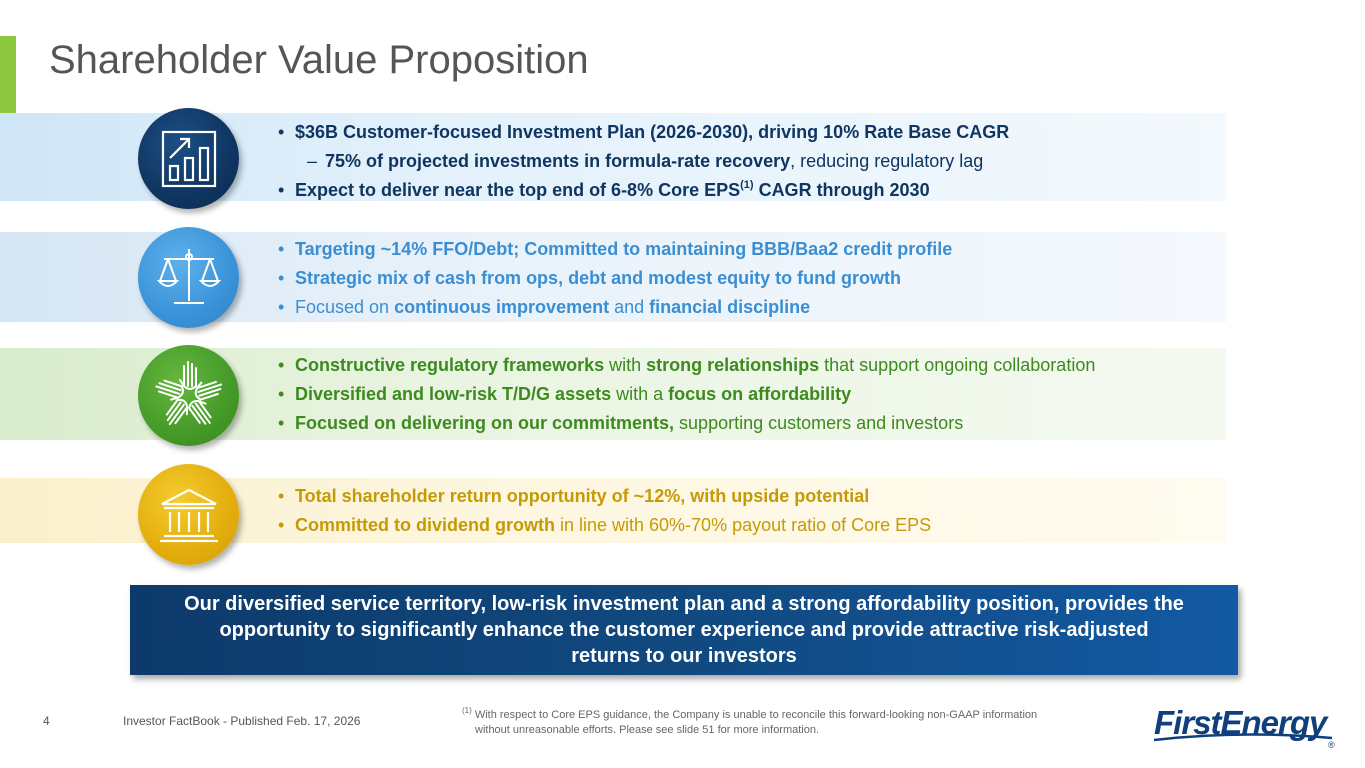 Image resolution: width=1365 pixels, height=768 pixels. I want to click on bar-chart-growth-icon, so click(188, 158).